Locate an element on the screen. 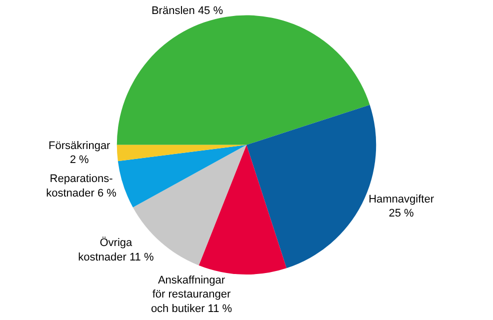 The width and height of the screenshot is (493, 320). slice-label: Anskaffningar för restauranger och butiker 11 % is located at coordinates (191, 295).